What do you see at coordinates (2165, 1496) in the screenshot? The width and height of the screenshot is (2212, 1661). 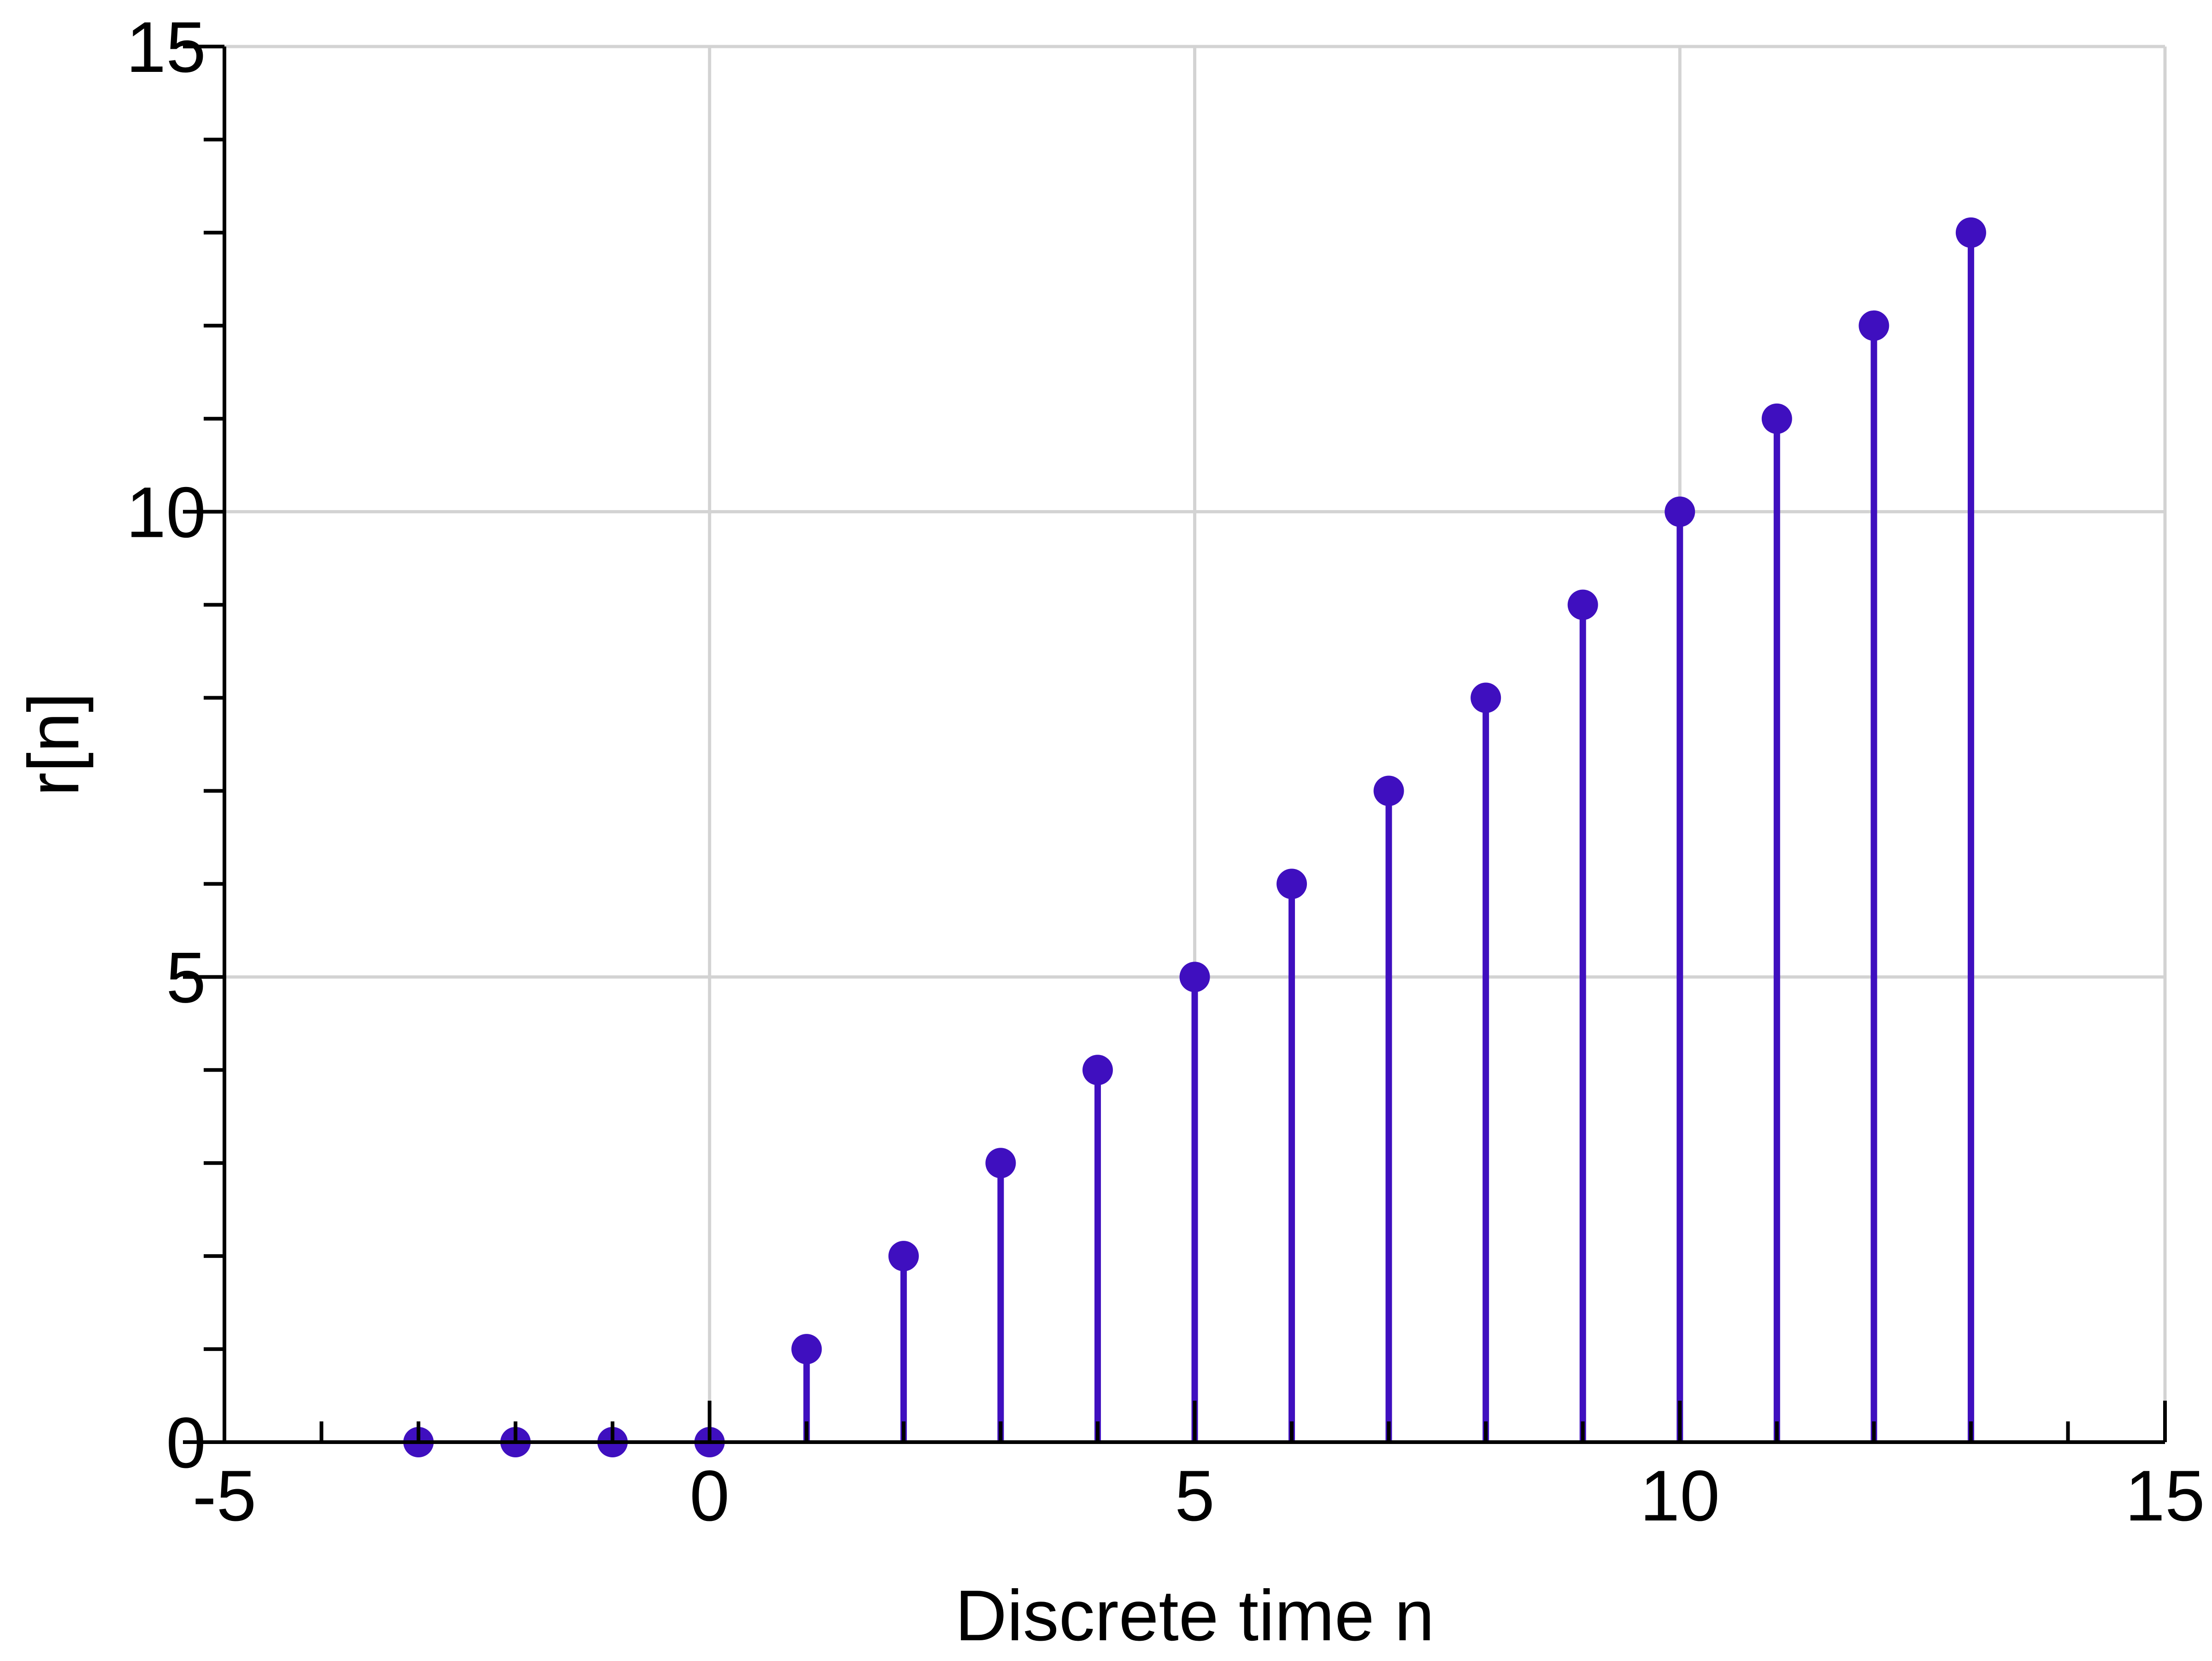 I see `x-tick-label: 15` at bounding box center [2165, 1496].